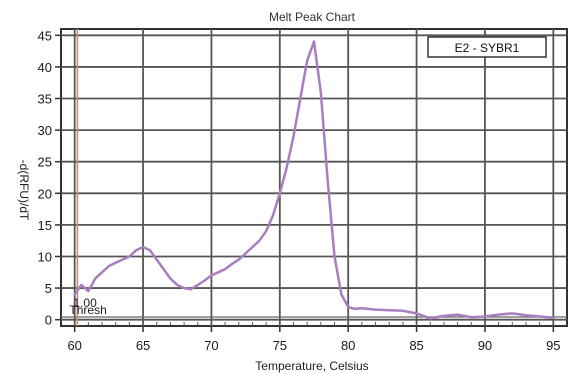 This screenshot has width=581, height=374. Describe the element at coordinates (311, 366) in the screenshot. I see `x-axis-title: Temperature, Celsius` at that location.